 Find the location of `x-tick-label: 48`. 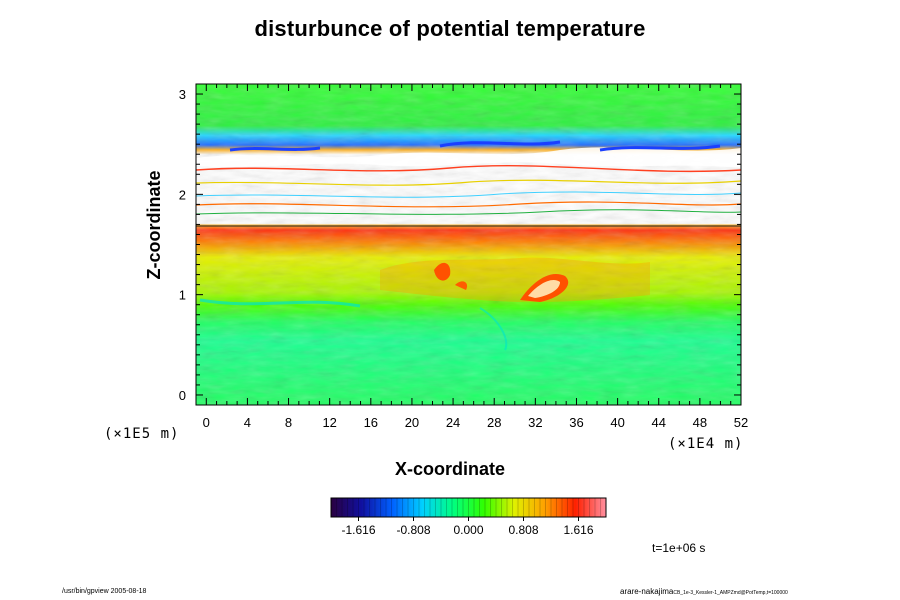

x-tick-label: 48 is located at coordinates (700, 422).